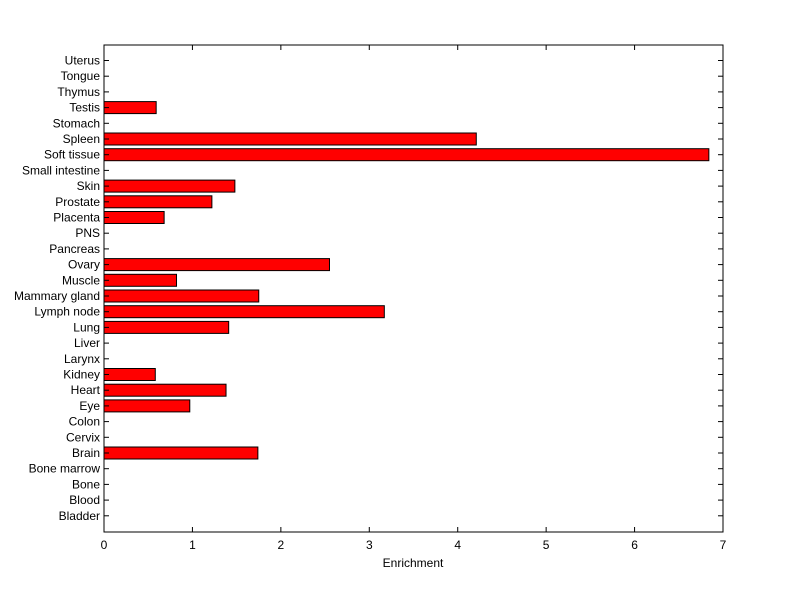 The height and width of the screenshot is (599, 800). Describe the element at coordinates (84, 422) in the screenshot. I see `y-tick-label: Colon` at that location.